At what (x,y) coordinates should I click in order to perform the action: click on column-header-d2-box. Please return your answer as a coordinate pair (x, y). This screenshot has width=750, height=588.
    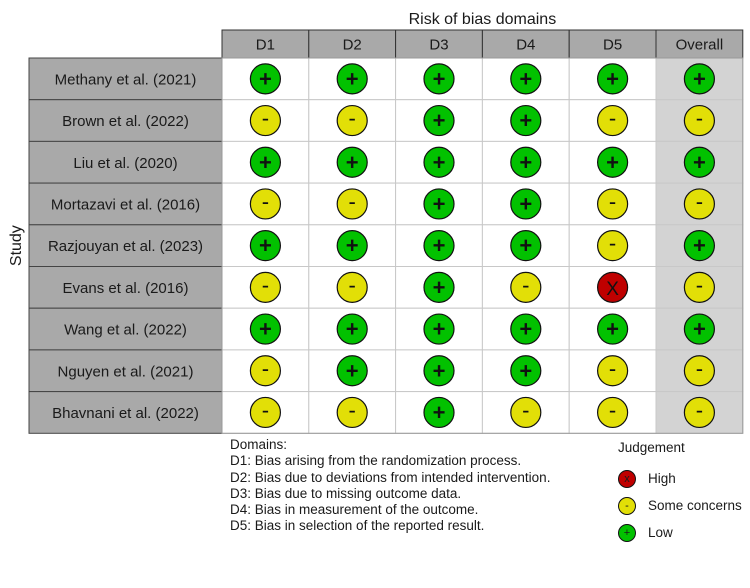
    Looking at the image, I should click on (352, 44).